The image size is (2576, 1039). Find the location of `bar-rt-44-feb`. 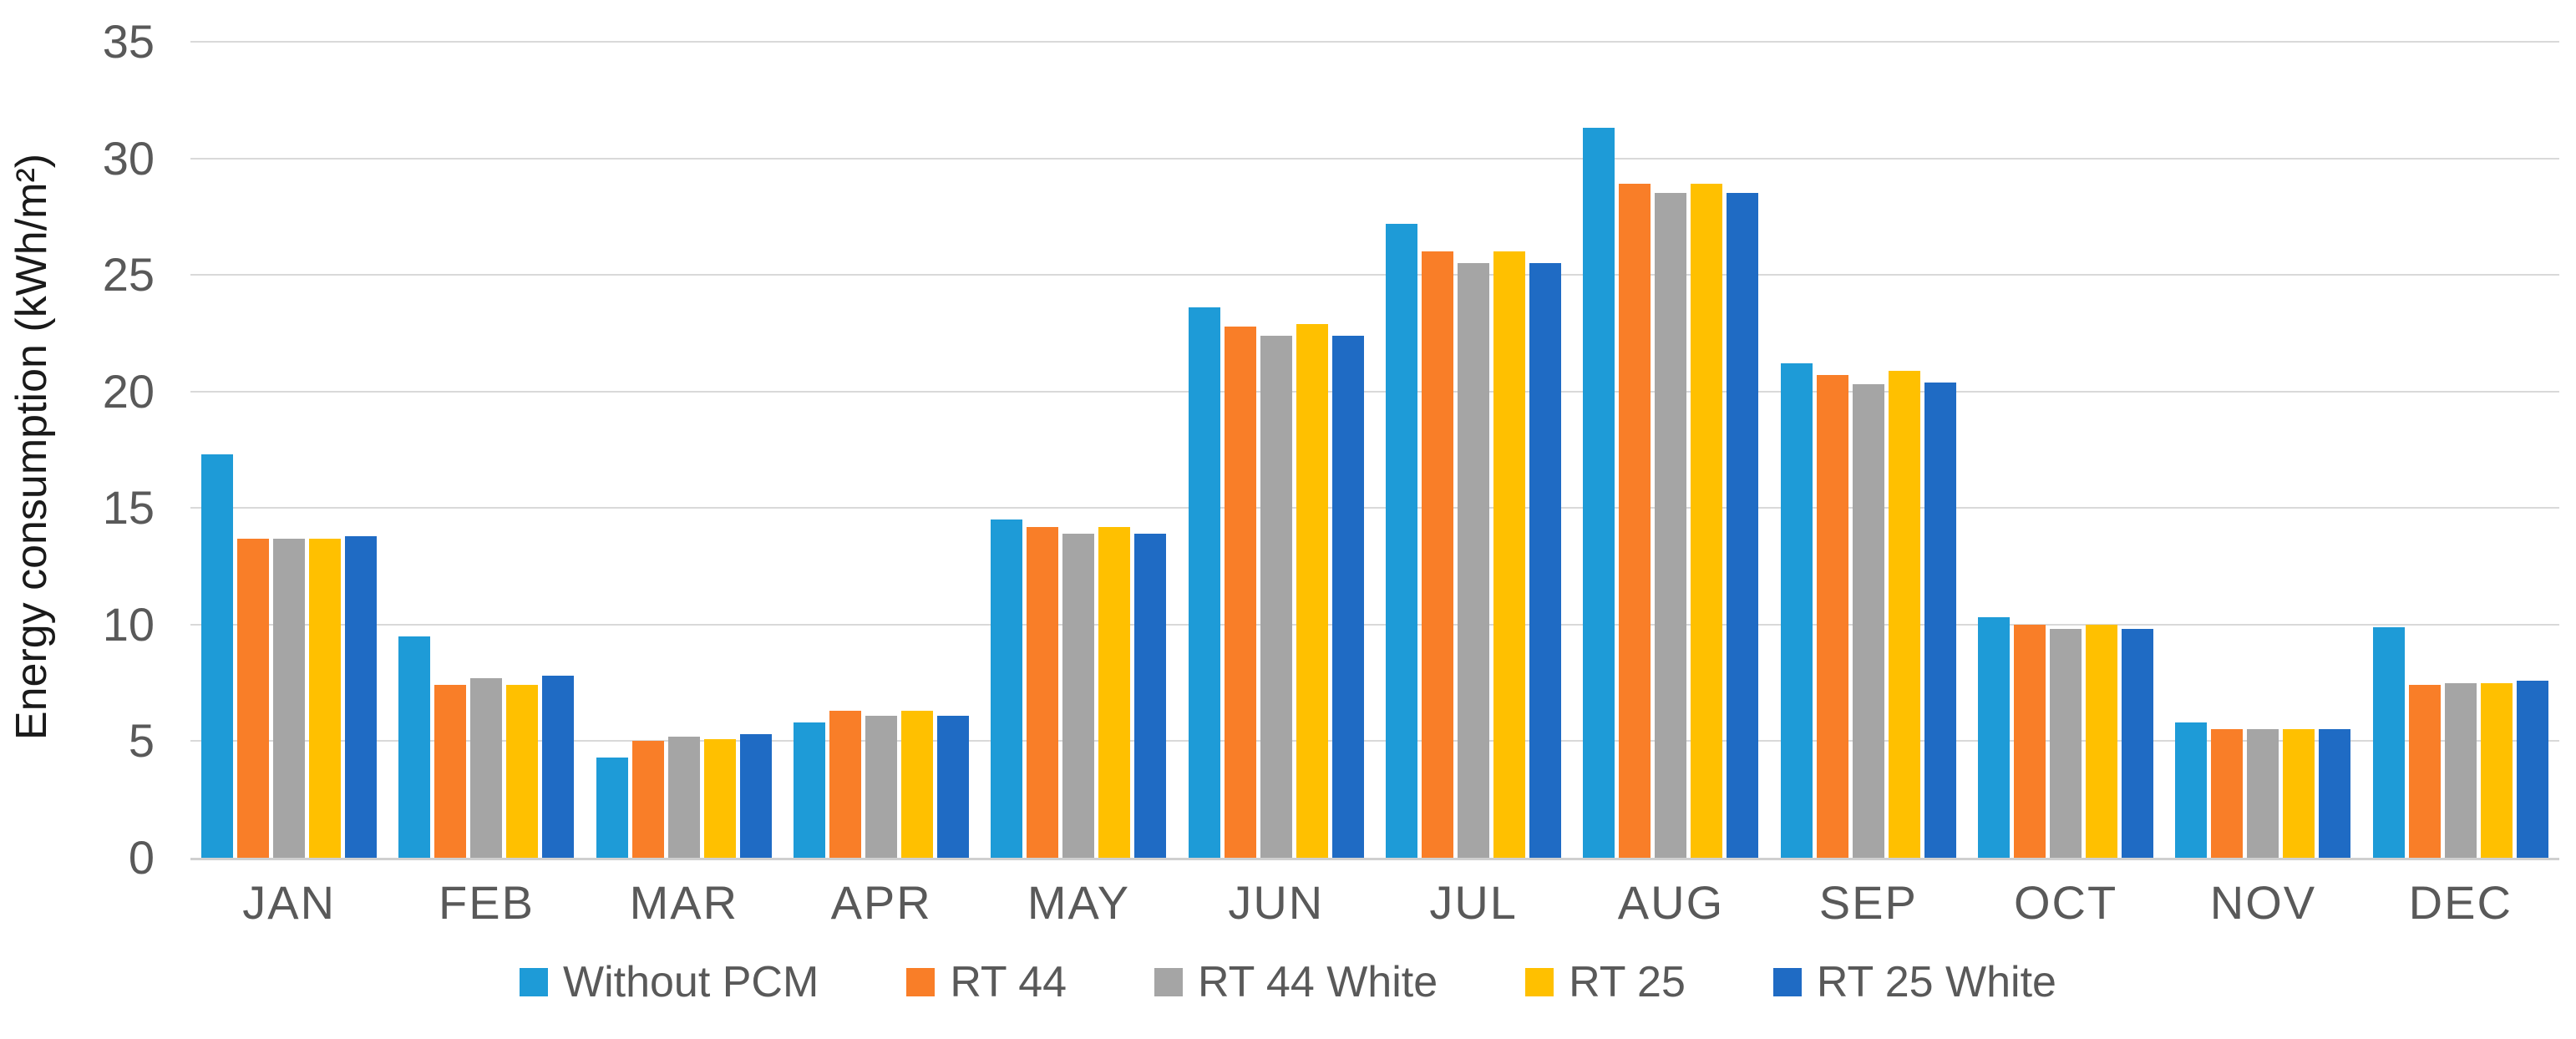

bar-rt-44-feb is located at coordinates (450, 772).